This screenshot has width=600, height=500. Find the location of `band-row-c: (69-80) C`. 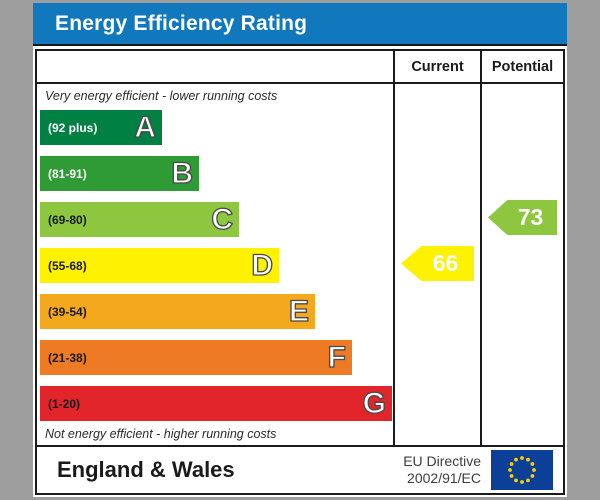

band-row-c: (69-80) C is located at coordinates (216, 219).